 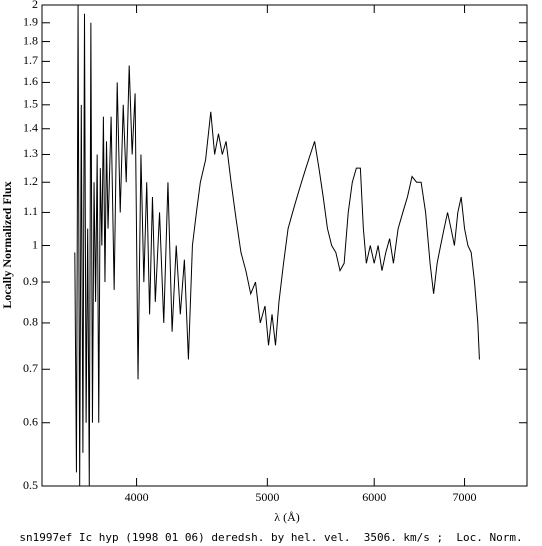 What do you see at coordinates (30, 322) in the screenshot?
I see `y-tick-label: 0.8` at bounding box center [30, 322].